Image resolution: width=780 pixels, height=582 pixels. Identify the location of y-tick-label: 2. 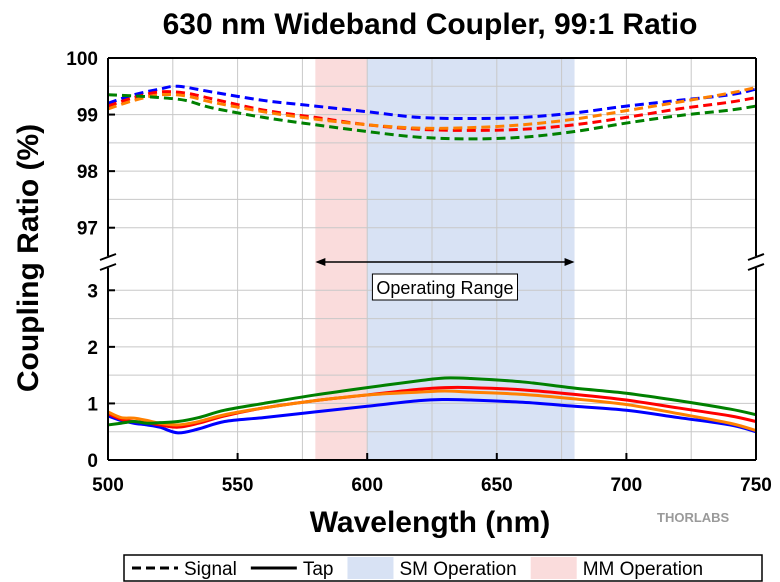
(92, 348).